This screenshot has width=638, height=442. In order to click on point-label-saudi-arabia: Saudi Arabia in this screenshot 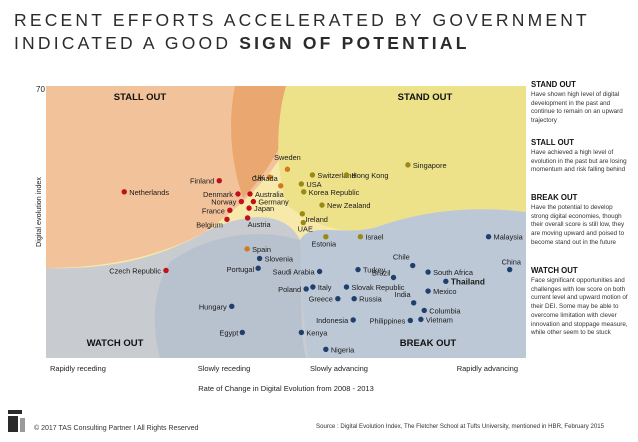, I will do `click(294, 272)`.